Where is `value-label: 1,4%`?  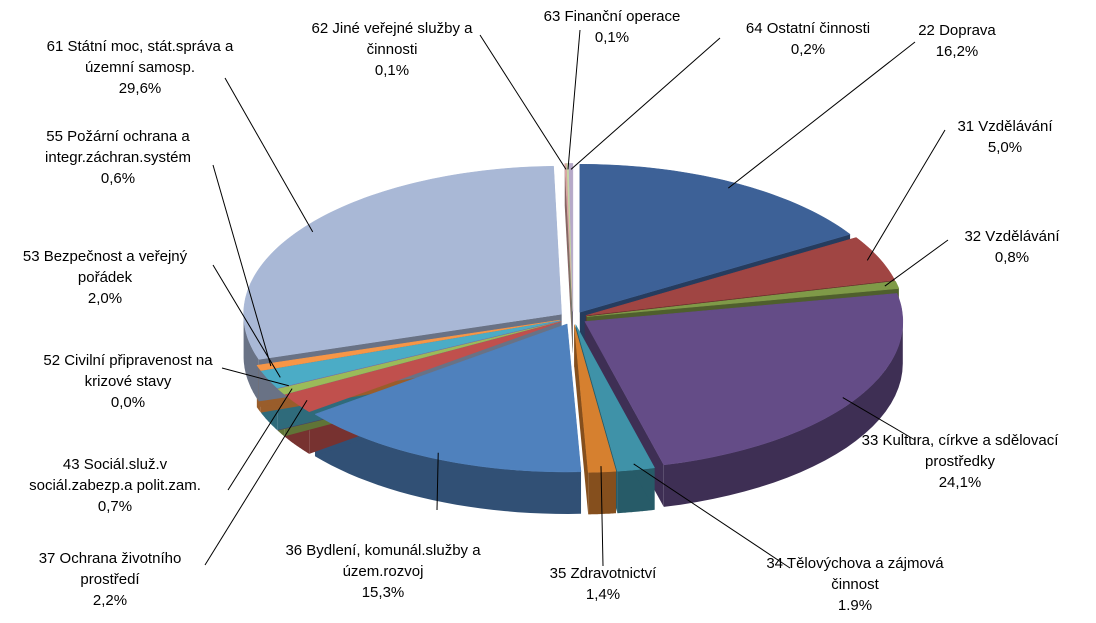
value-label: 1,4% is located at coordinates (603, 594).